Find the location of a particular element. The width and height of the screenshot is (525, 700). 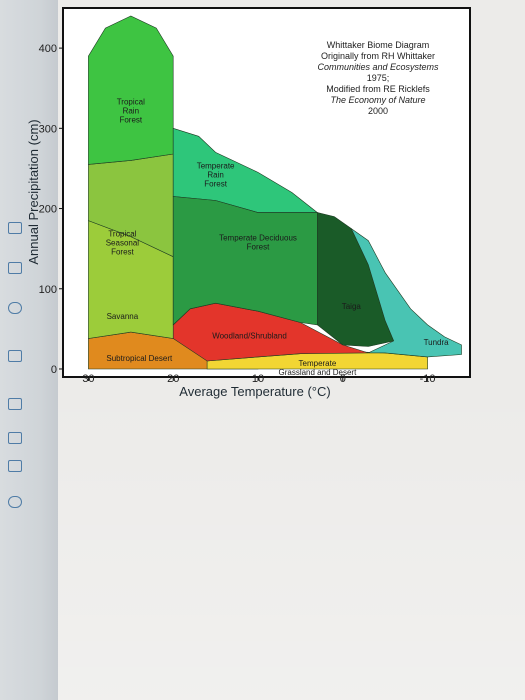

biome-tropical-rain-forest is located at coordinates (131, 90).